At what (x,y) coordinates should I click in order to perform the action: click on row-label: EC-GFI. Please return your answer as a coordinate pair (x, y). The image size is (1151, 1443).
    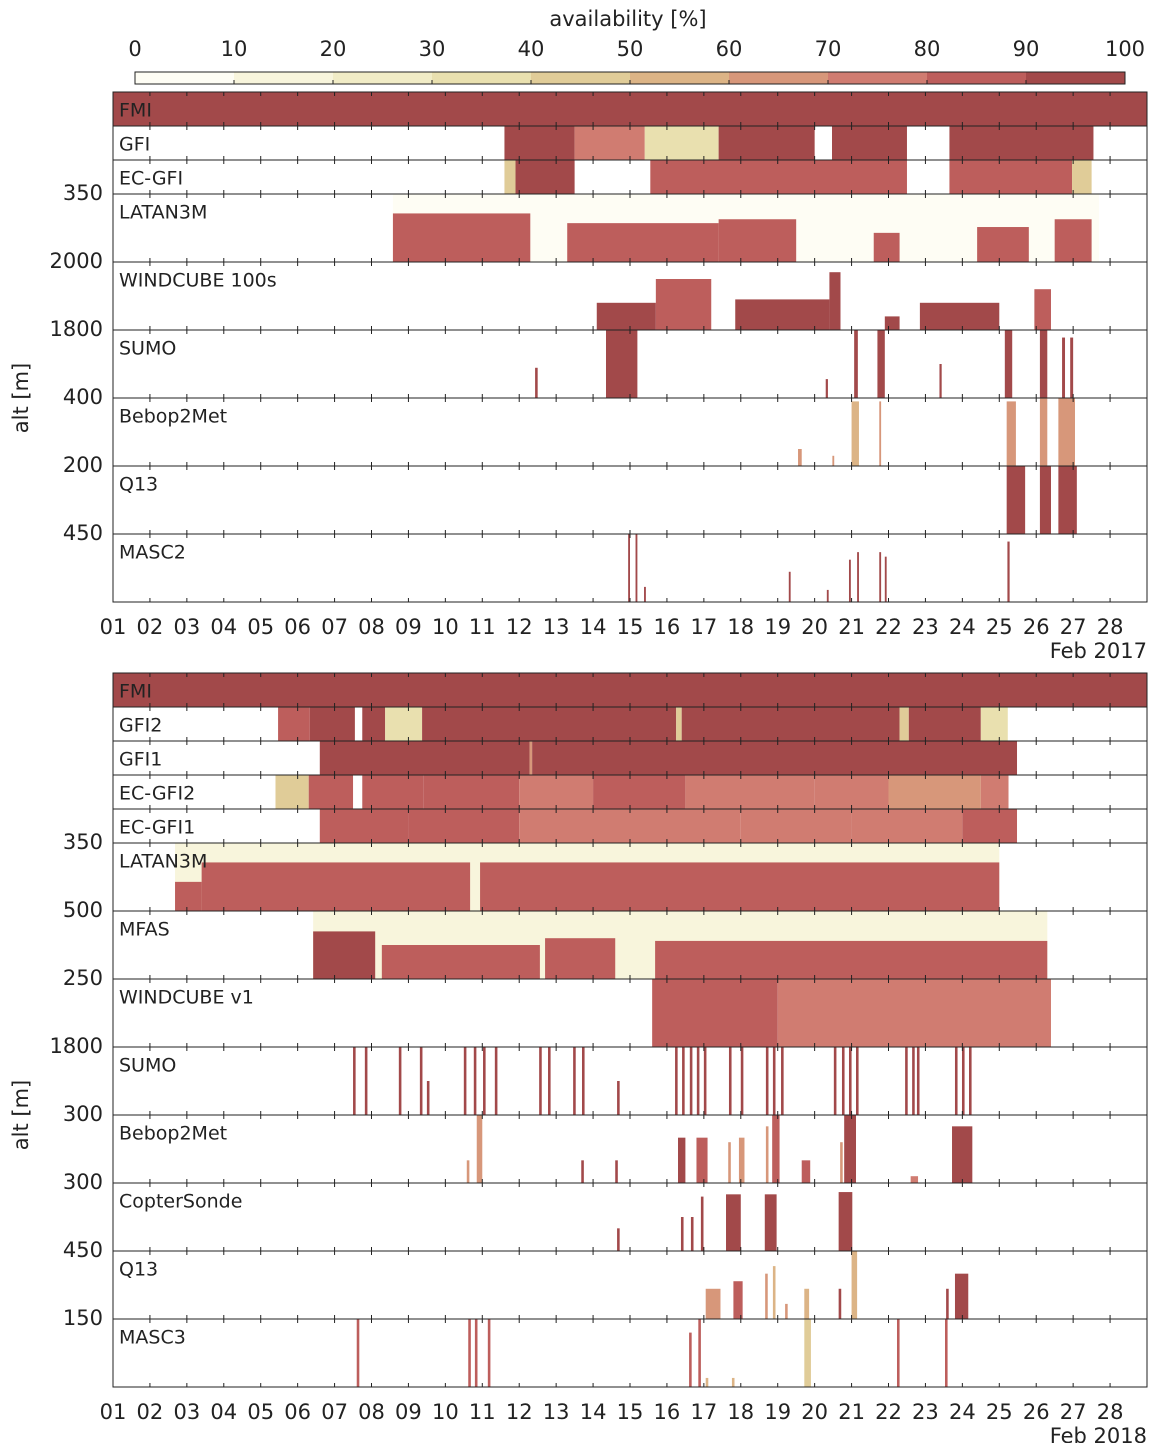
    Looking at the image, I should click on (151, 179).